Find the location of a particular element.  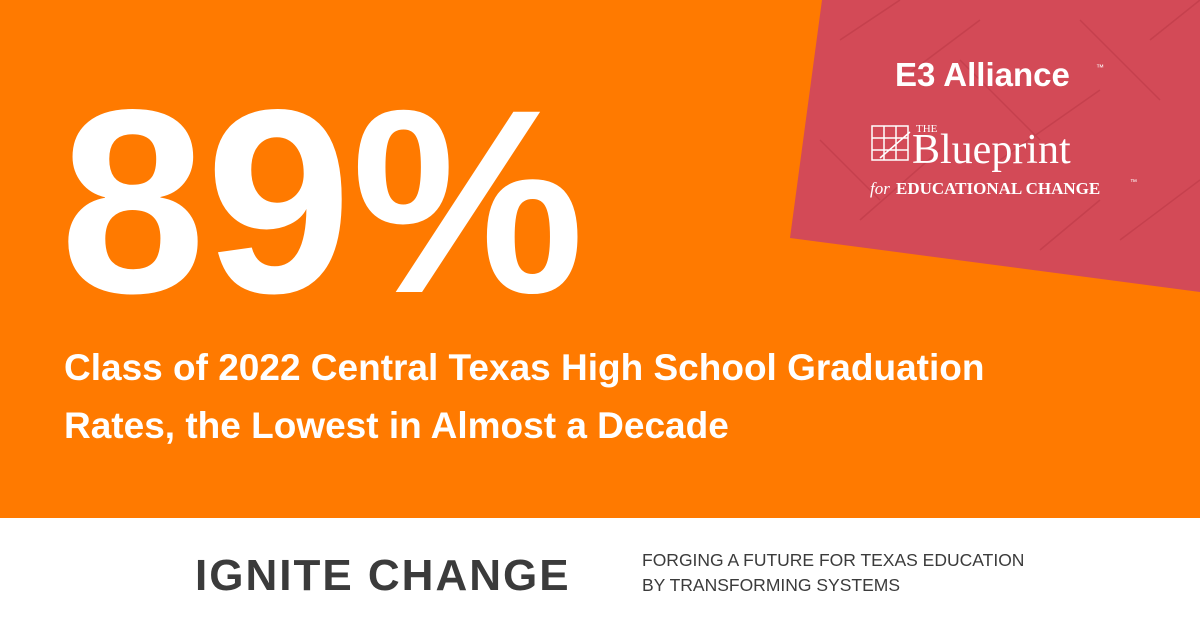

logo-name: Blueprint is located at coordinates (991, 150).